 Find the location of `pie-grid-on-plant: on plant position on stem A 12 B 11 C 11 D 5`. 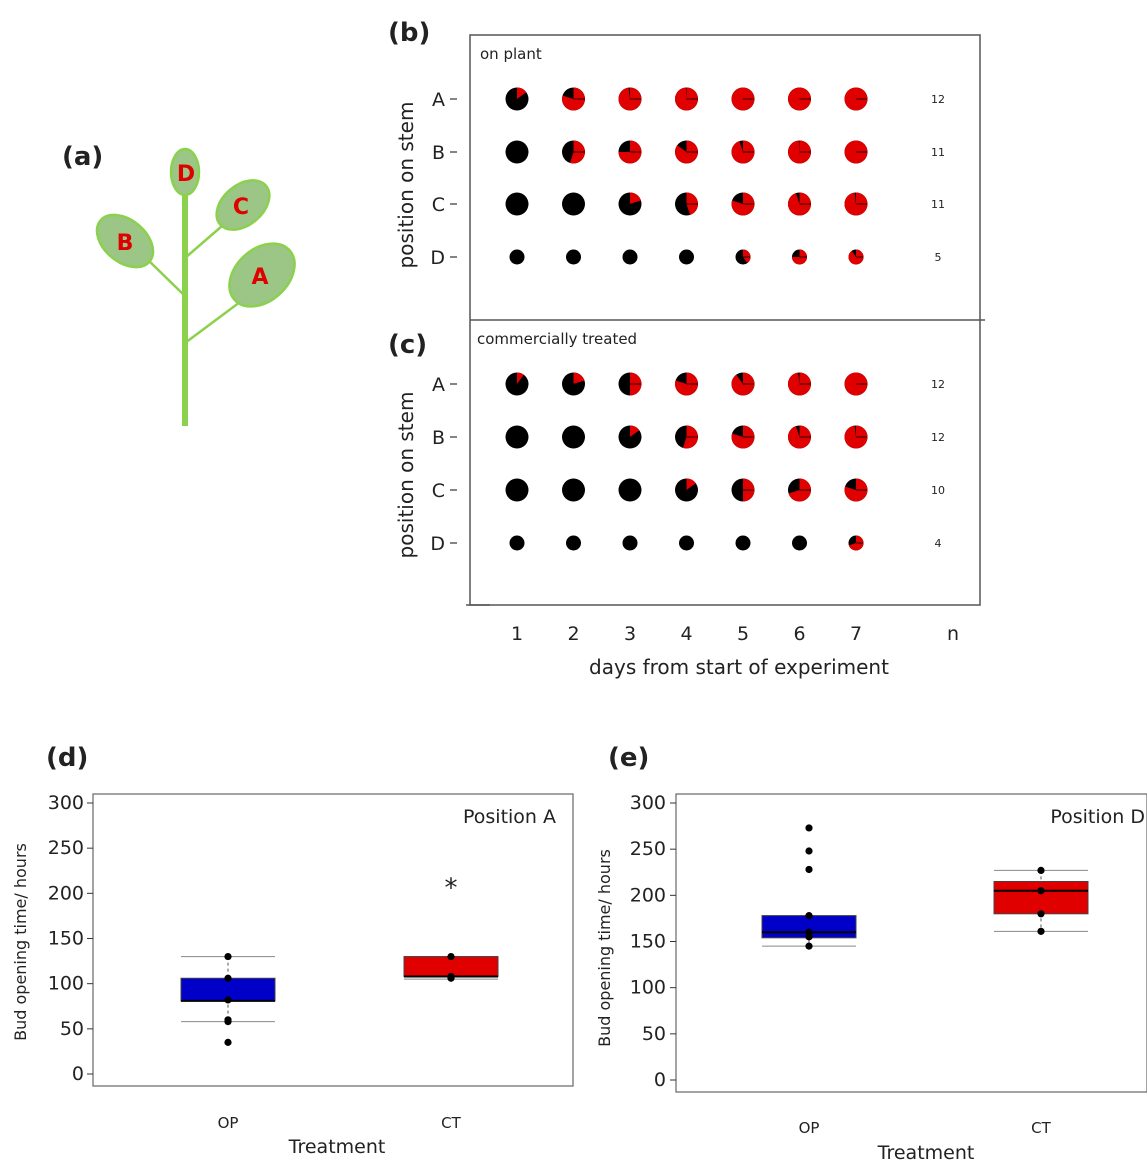

pie-grid-on-plant: on plant position on stem A 12 B 11 C 11 D 5 is located at coordinates (669, 157).